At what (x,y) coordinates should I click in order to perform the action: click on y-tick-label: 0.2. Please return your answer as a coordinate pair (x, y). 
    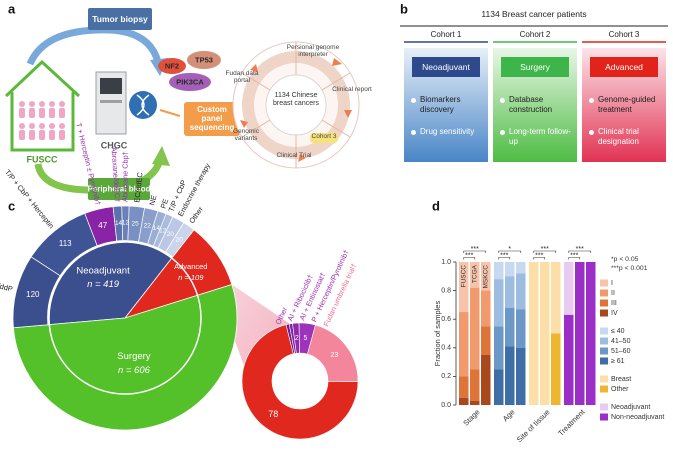
    Looking at the image, I should click on (446, 376).